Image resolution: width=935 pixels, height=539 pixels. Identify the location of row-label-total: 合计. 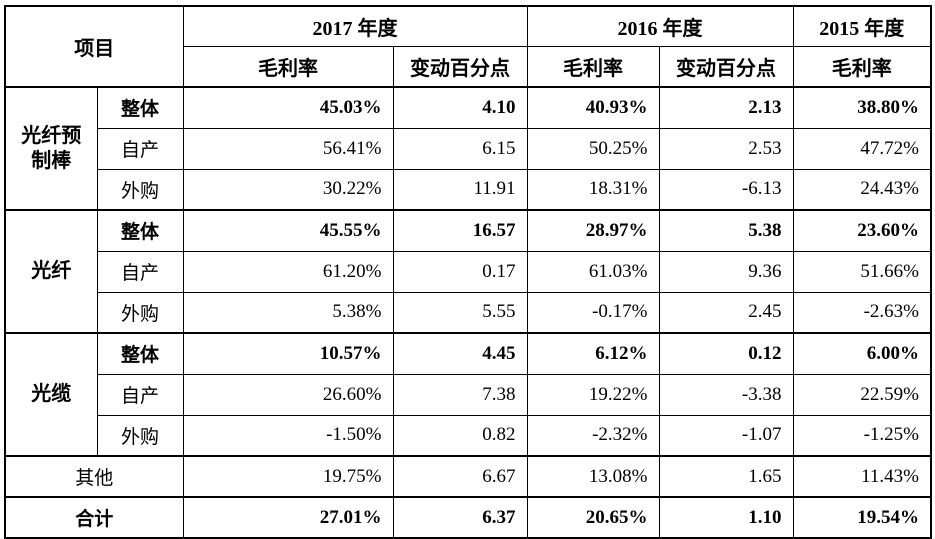
(94, 517).